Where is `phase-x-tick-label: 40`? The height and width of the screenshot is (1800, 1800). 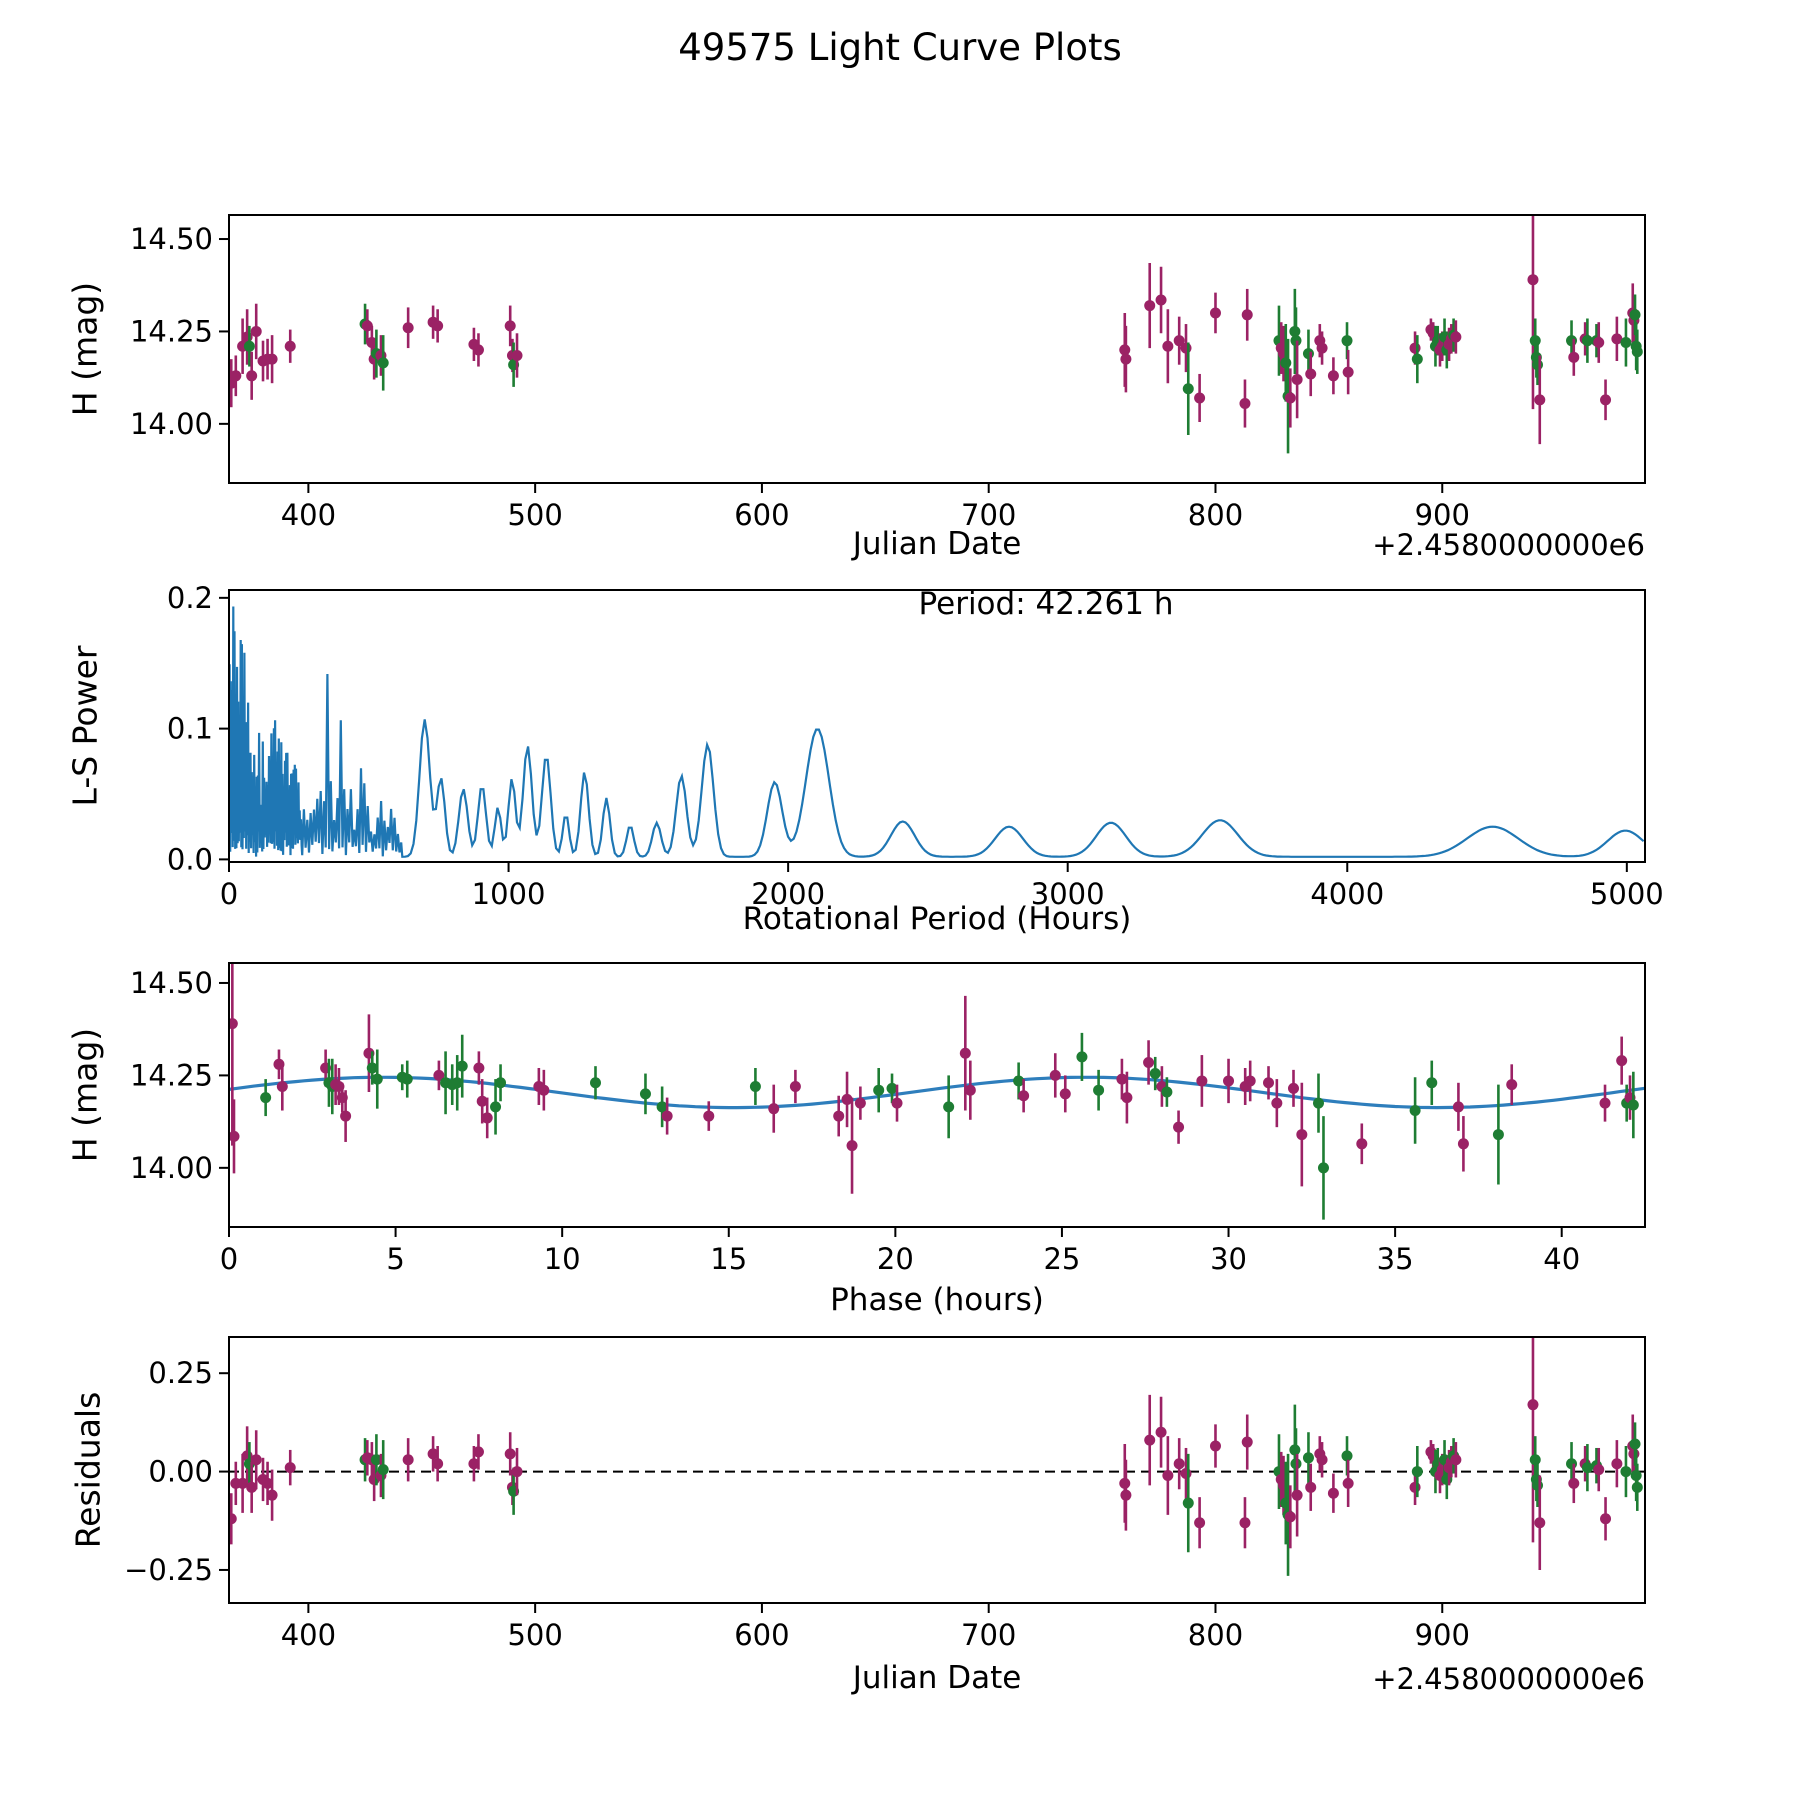
phase-x-tick-label: 40 is located at coordinates (1561, 1259).